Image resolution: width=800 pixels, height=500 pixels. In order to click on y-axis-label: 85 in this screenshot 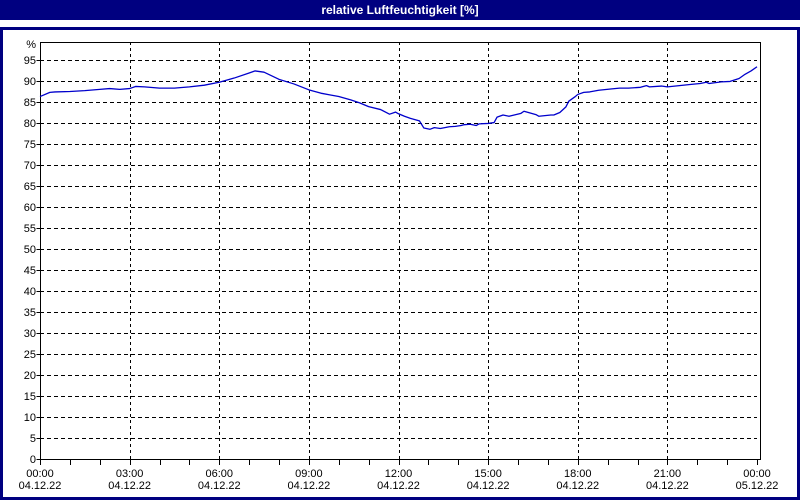, I will do `click(30, 103)`.